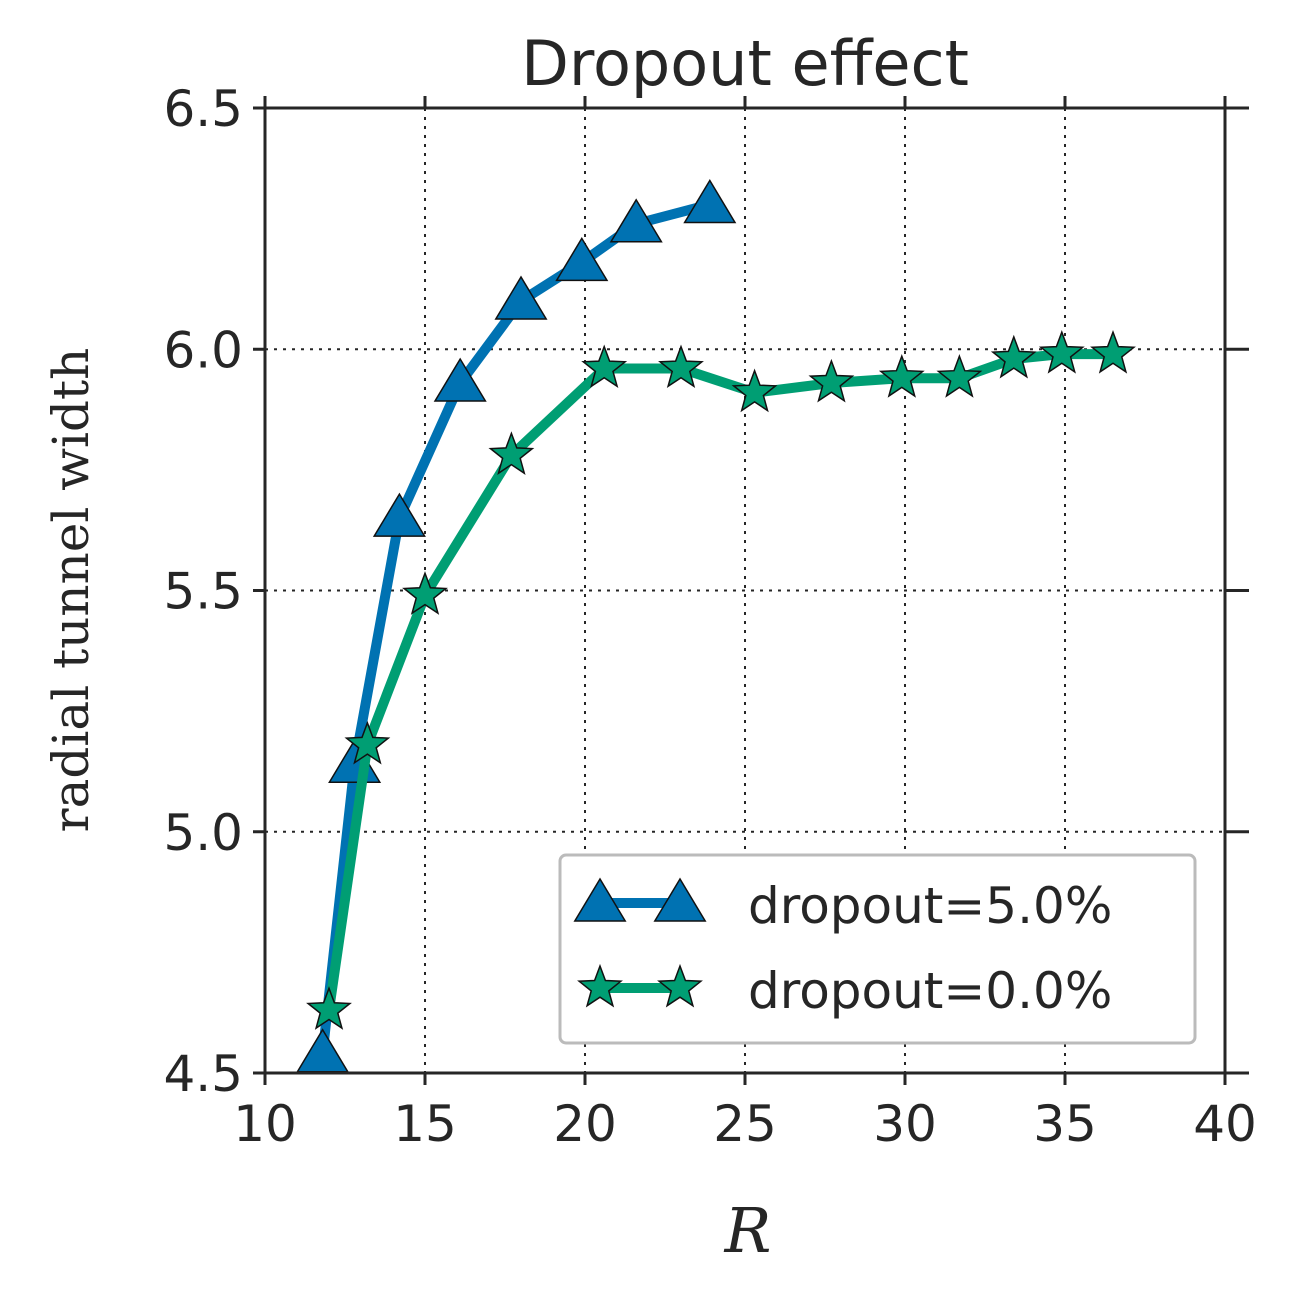 The height and width of the screenshot is (1304, 1295). What do you see at coordinates (745, 63) in the screenshot?
I see `chart-title: Dropout effect` at bounding box center [745, 63].